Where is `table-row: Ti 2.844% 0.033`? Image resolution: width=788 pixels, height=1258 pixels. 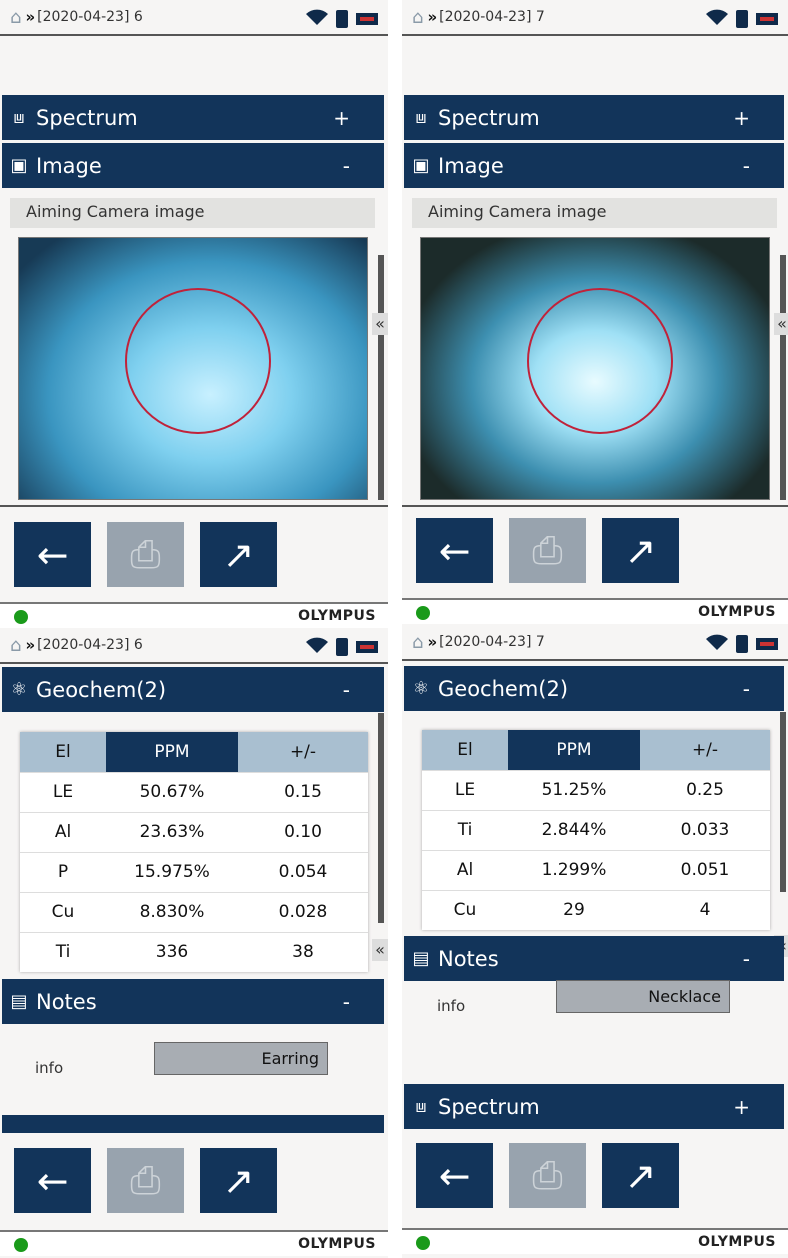
table-row: Ti 2.844% 0.033 is located at coordinates (596, 829).